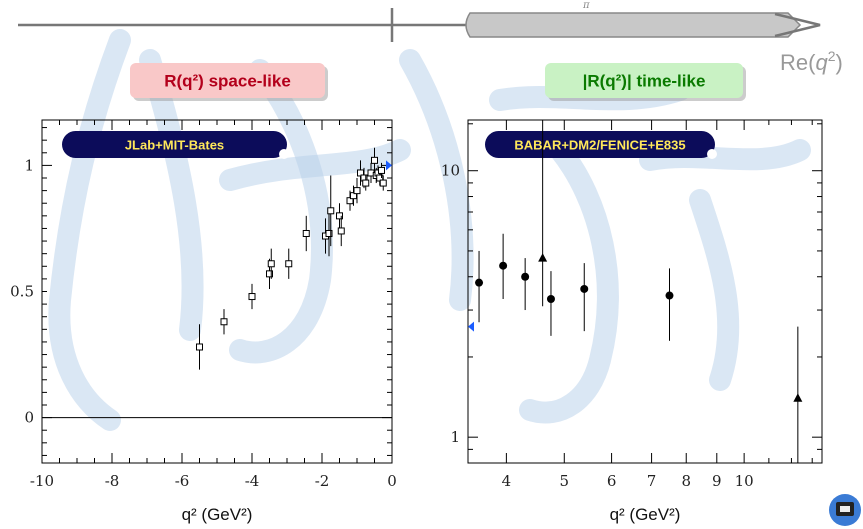 The width and height of the screenshot is (863, 529). What do you see at coordinates (217, 514) in the screenshot?
I see `left-x-axis-label: q² (GeV²)` at bounding box center [217, 514].